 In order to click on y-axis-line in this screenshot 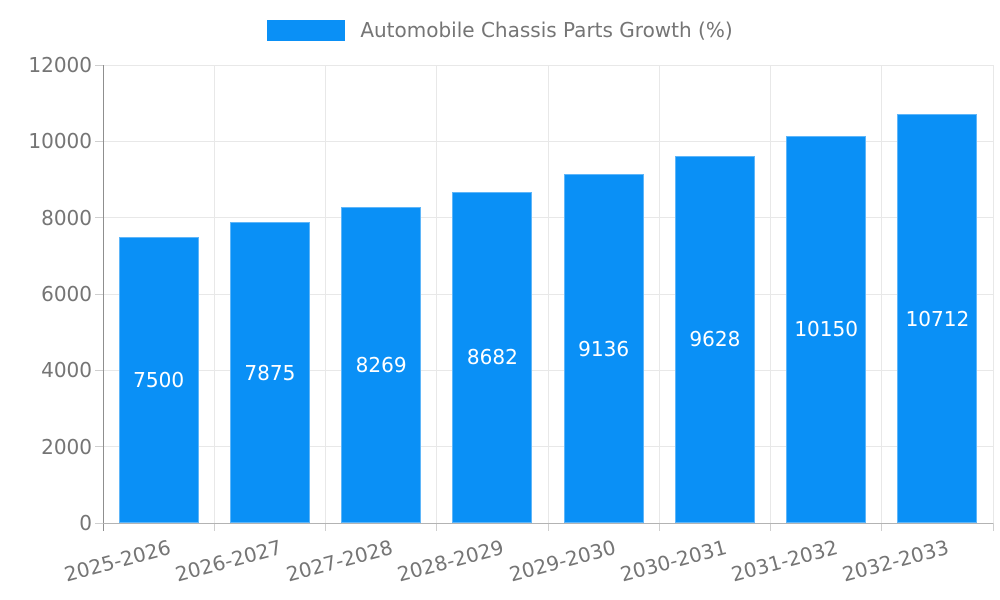, I will do `click(103, 298)`.